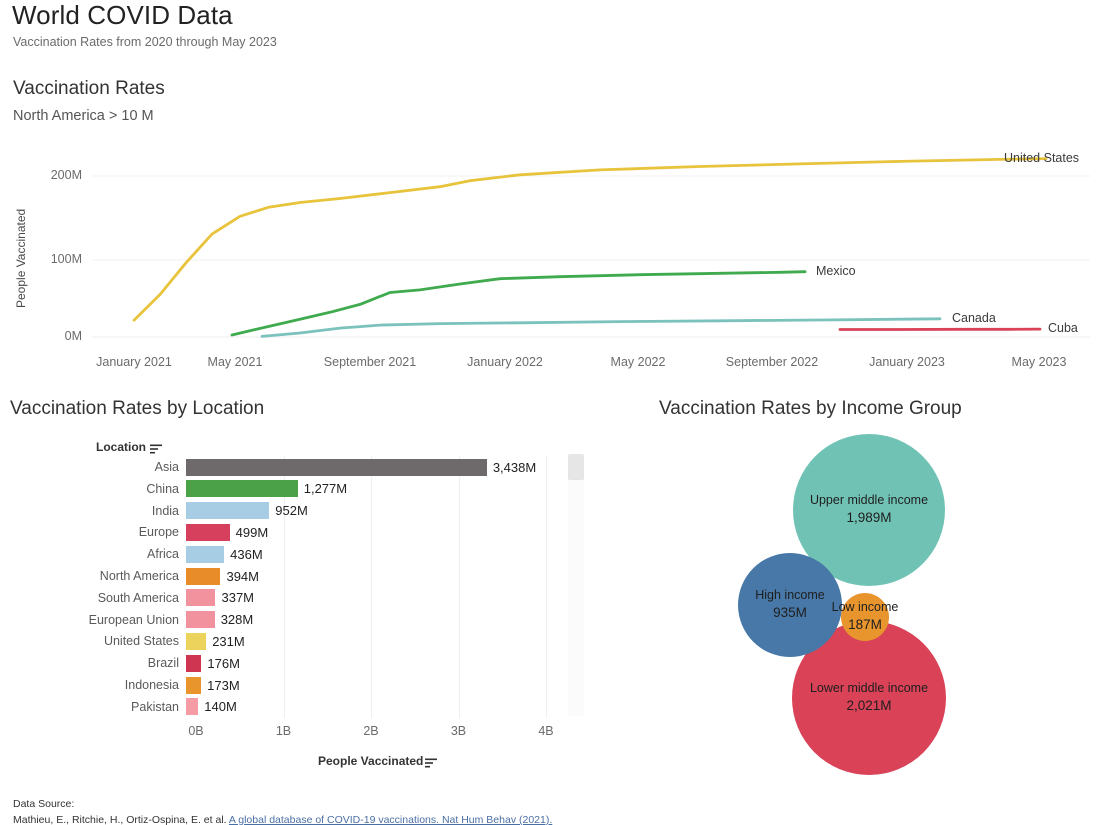 The width and height of the screenshot is (1100, 825). I want to click on bar-value-label: 952M, so click(291, 511).